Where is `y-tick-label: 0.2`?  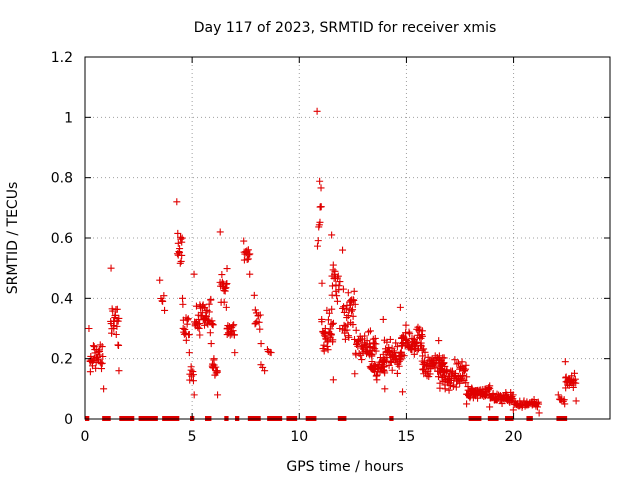
y-tick-label: 0.2 is located at coordinates (62, 360).